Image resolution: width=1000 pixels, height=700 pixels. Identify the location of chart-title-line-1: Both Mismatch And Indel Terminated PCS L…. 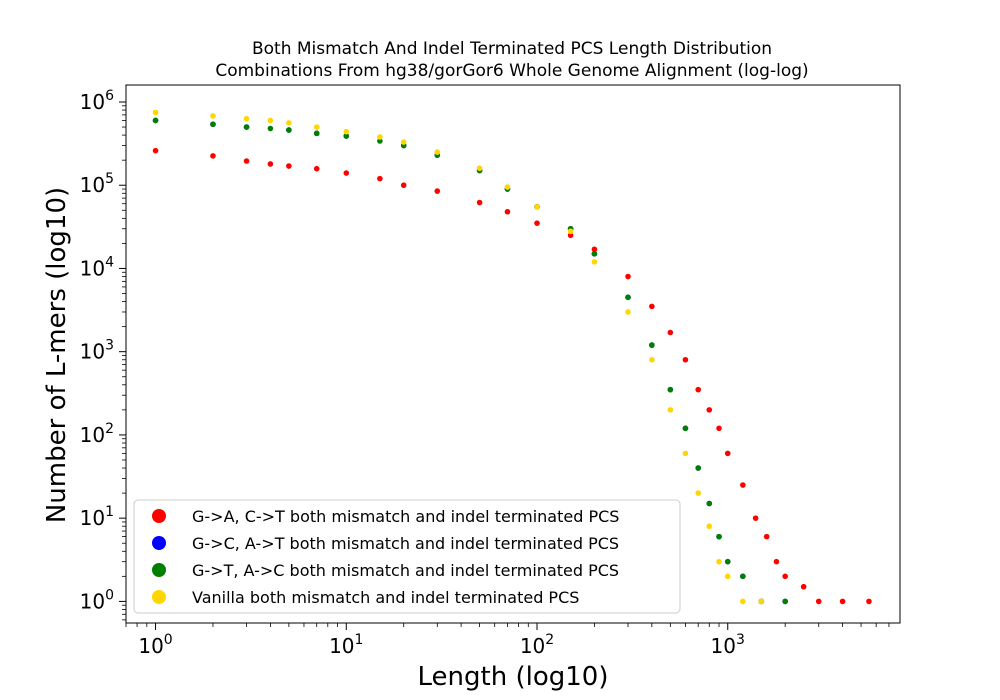
(512, 49).